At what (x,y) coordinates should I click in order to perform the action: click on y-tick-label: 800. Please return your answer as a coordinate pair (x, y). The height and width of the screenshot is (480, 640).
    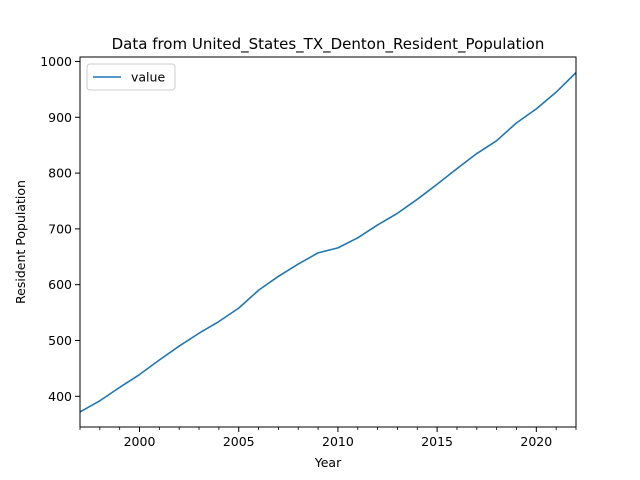
    Looking at the image, I should click on (60, 173).